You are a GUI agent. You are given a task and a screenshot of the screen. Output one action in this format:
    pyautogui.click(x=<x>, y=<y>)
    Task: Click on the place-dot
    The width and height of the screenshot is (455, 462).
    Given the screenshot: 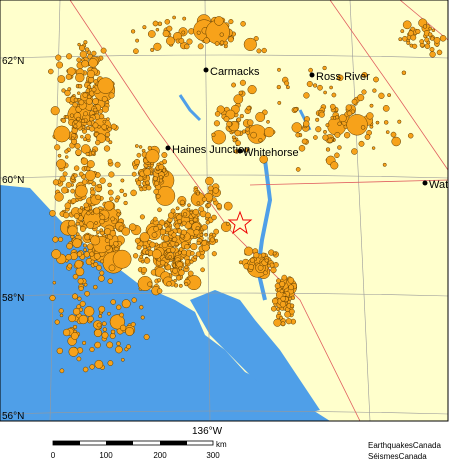 What is the action you would take?
    pyautogui.click(x=312, y=75)
    